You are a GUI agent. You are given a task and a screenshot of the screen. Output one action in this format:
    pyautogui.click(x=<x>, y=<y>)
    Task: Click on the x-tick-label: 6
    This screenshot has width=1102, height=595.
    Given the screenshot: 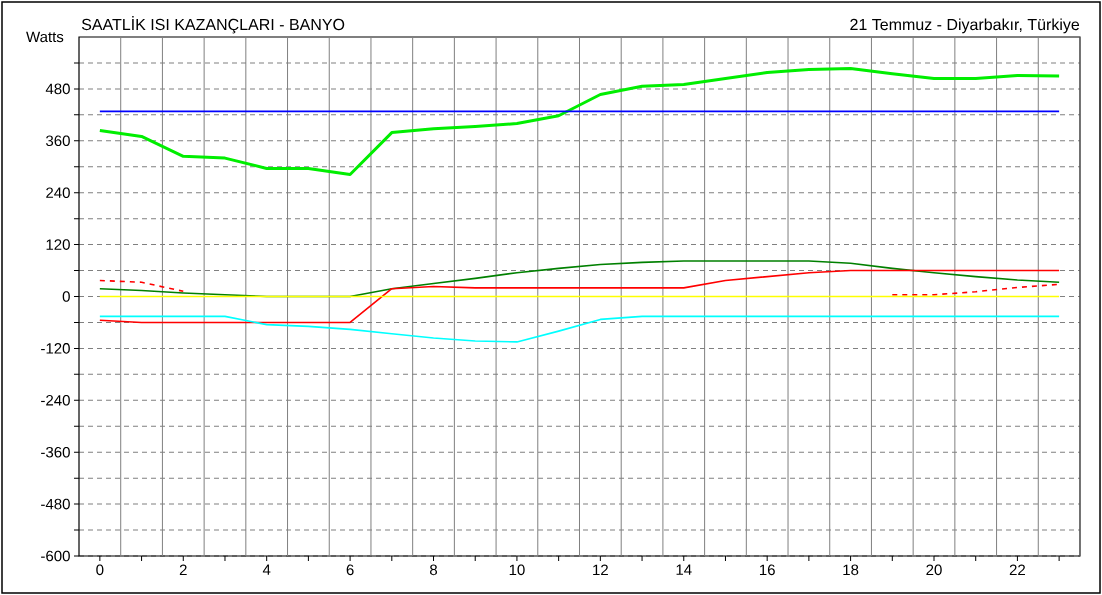 What is the action you would take?
    pyautogui.click(x=350, y=570)
    